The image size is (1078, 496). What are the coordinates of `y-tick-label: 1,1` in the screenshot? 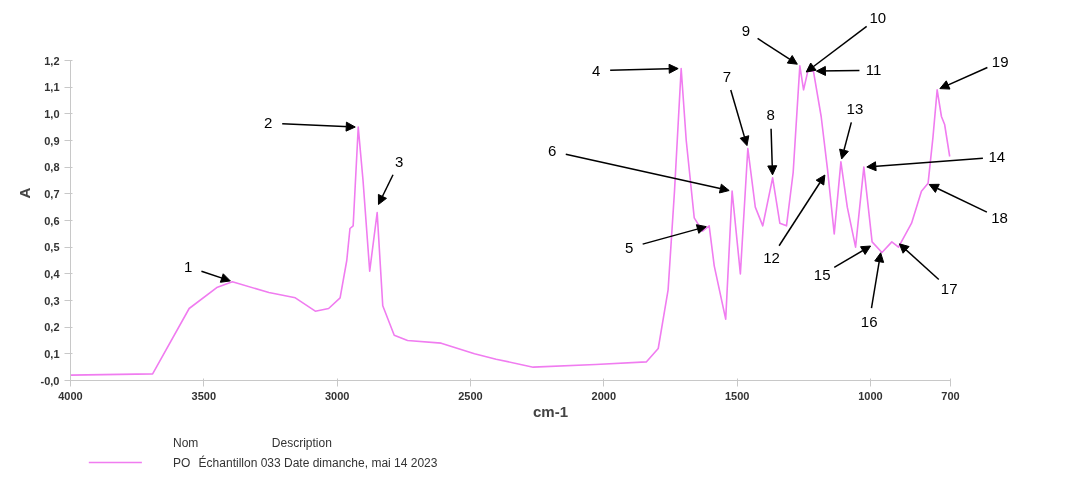 It's located at (52, 87).